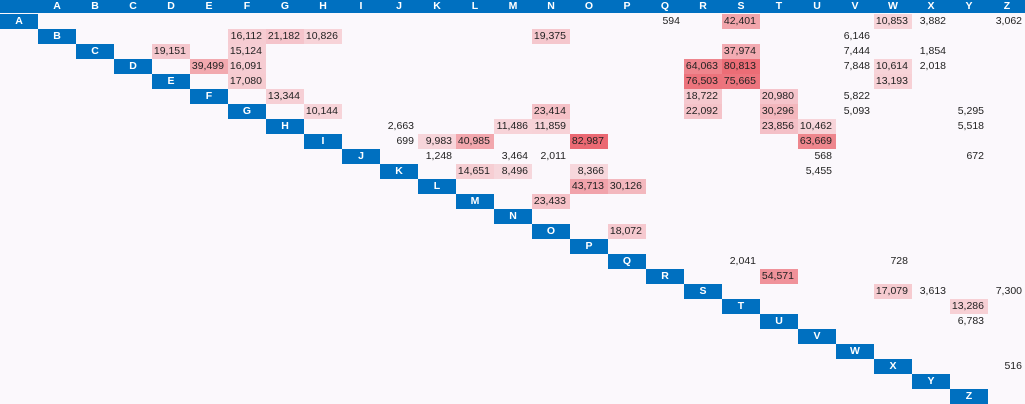 Image resolution: width=1025 pixels, height=404 pixels. Describe the element at coordinates (932, 21) in the screenshot. I see `cell: 3,882` at that location.